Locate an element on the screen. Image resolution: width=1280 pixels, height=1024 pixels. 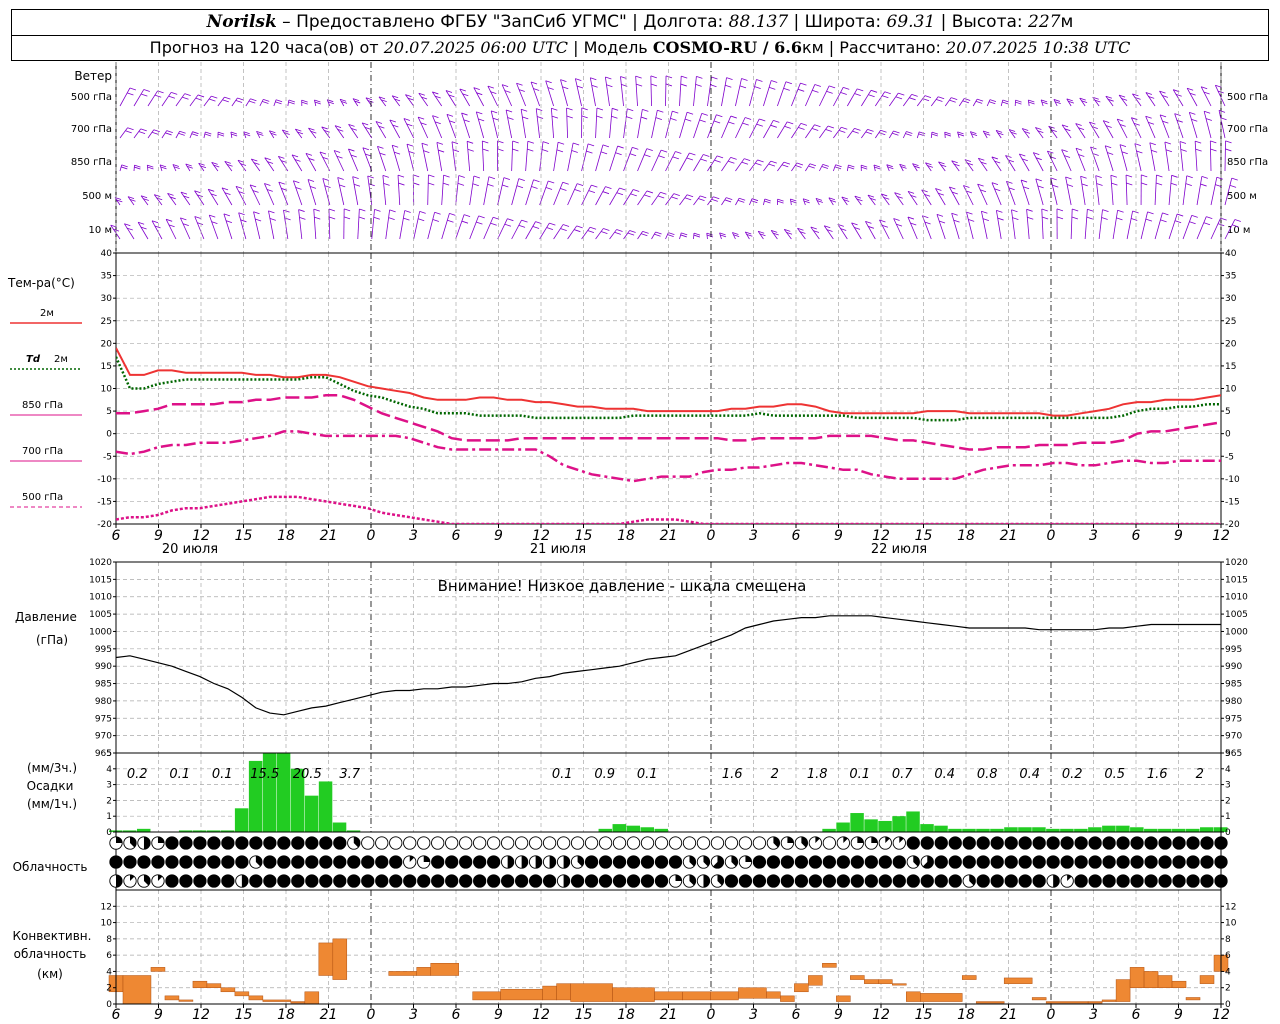
precip-3h-total: 2 is located at coordinates (1200, 774).